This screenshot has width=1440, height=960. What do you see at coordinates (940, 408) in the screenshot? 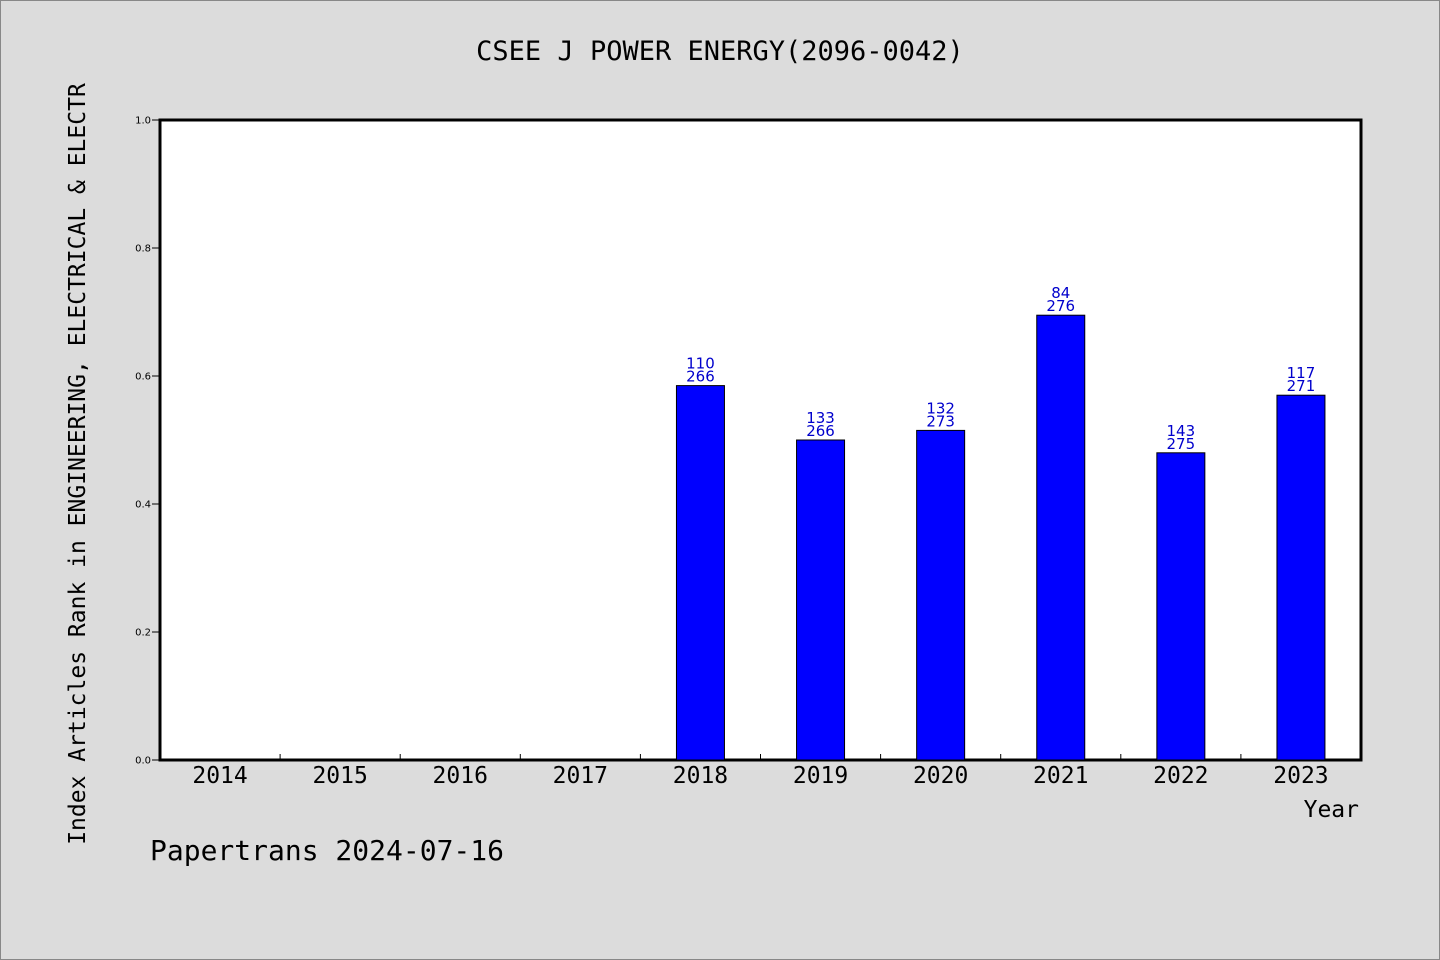
I see `bar-label-top: 132` at bounding box center [940, 408].